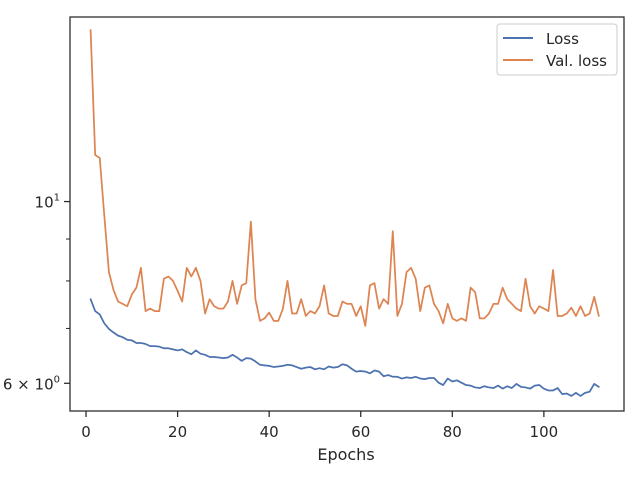 The image size is (640, 484). Describe the element at coordinates (576, 61) in the screenshot. I see `legend-label-val-loss: Val. loss` at that location.